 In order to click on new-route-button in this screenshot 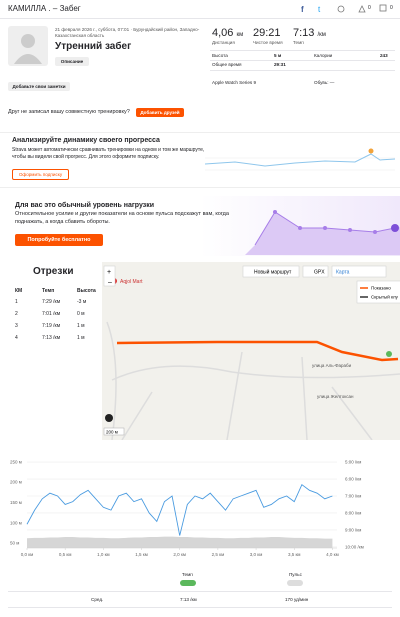, I will do `click(271, 271)`.